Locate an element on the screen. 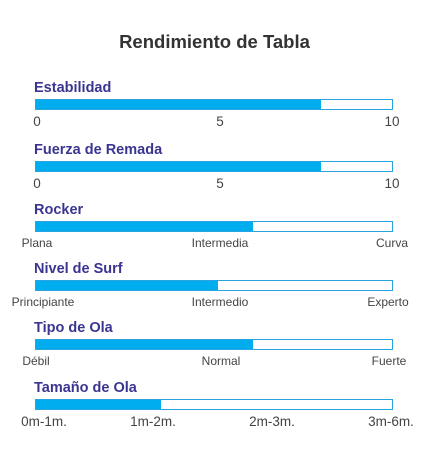 The height and width of the screenshot is (460, 429). metric-fuerza-de-remada: Fuerza de Remada 0 5 10 is located at coordinates (214, 167).